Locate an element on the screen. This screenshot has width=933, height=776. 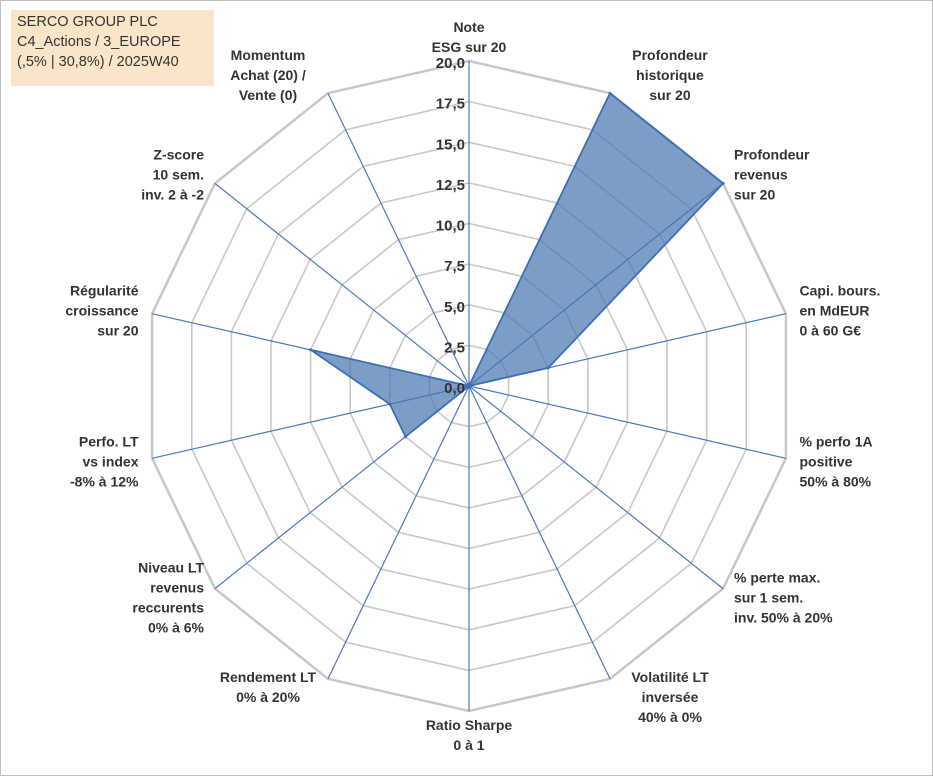
category-label-line: 0% à 20% is located at coordinates (268, 697).